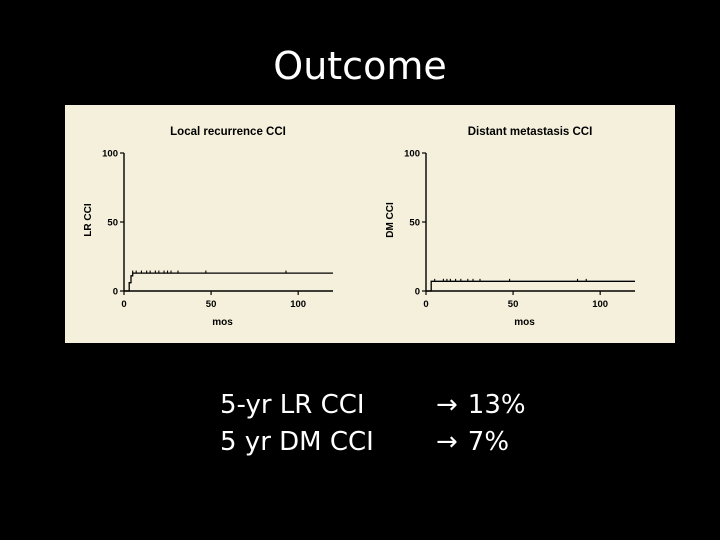 The height and width of the screenshot is (540, 720). Describe the element at coordinates (530, 132) in the screenshot. I see `chart-title: Distant metastasis CCI` at that location.